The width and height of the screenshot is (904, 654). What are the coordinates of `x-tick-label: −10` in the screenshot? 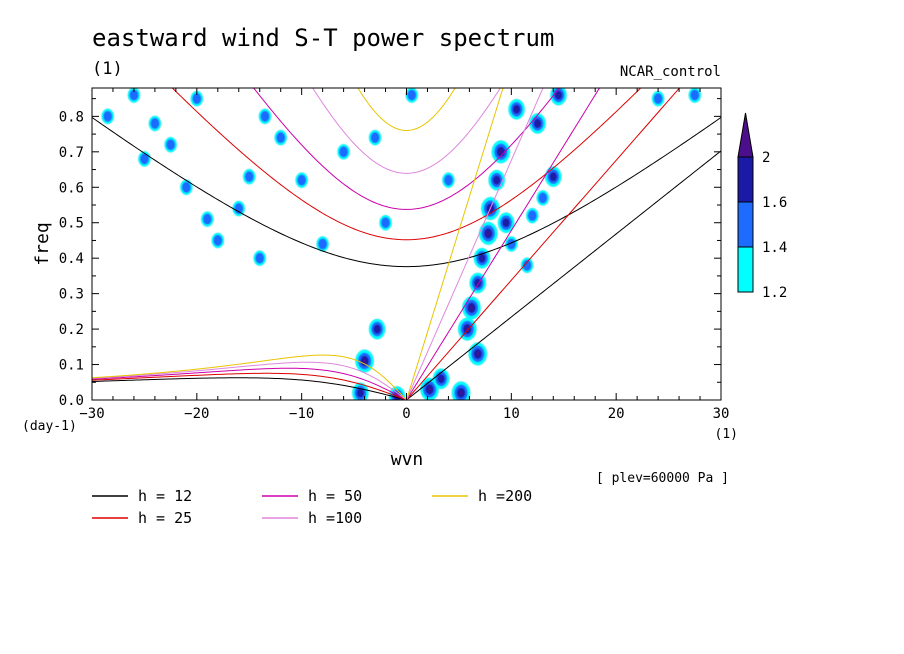 It's located at (301, 414).